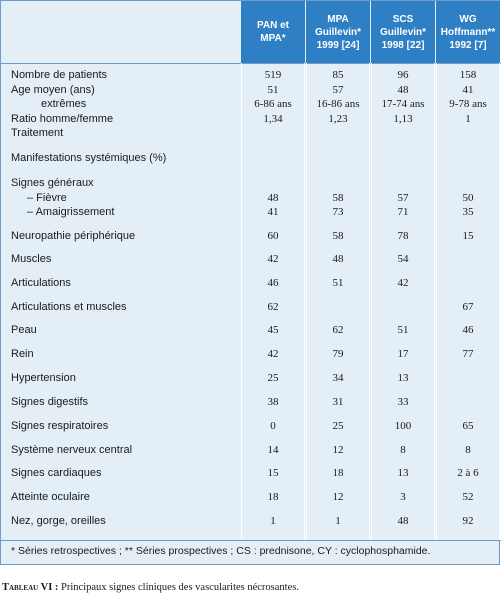 Image resolution: width=502 pixels, height=600 pixels. I want to click on row-label: Nez, gorge, oreilles, so click(58, 521).